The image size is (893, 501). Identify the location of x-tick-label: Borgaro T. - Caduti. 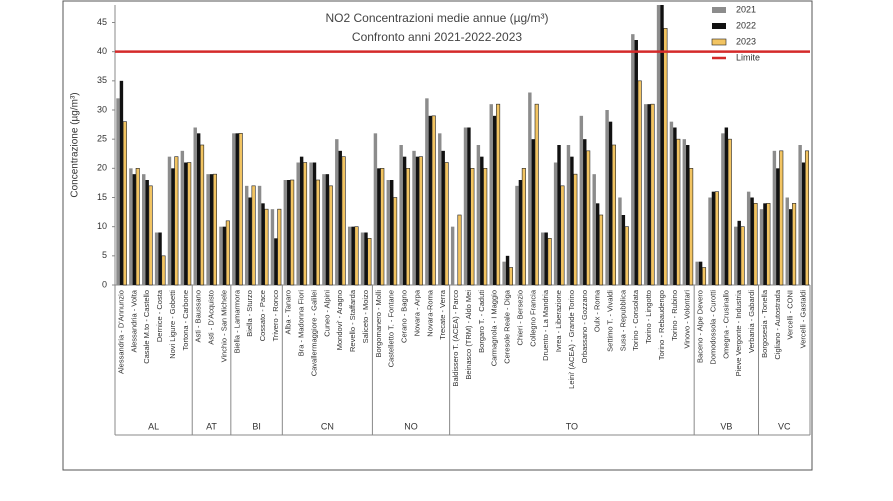
(481, 321).